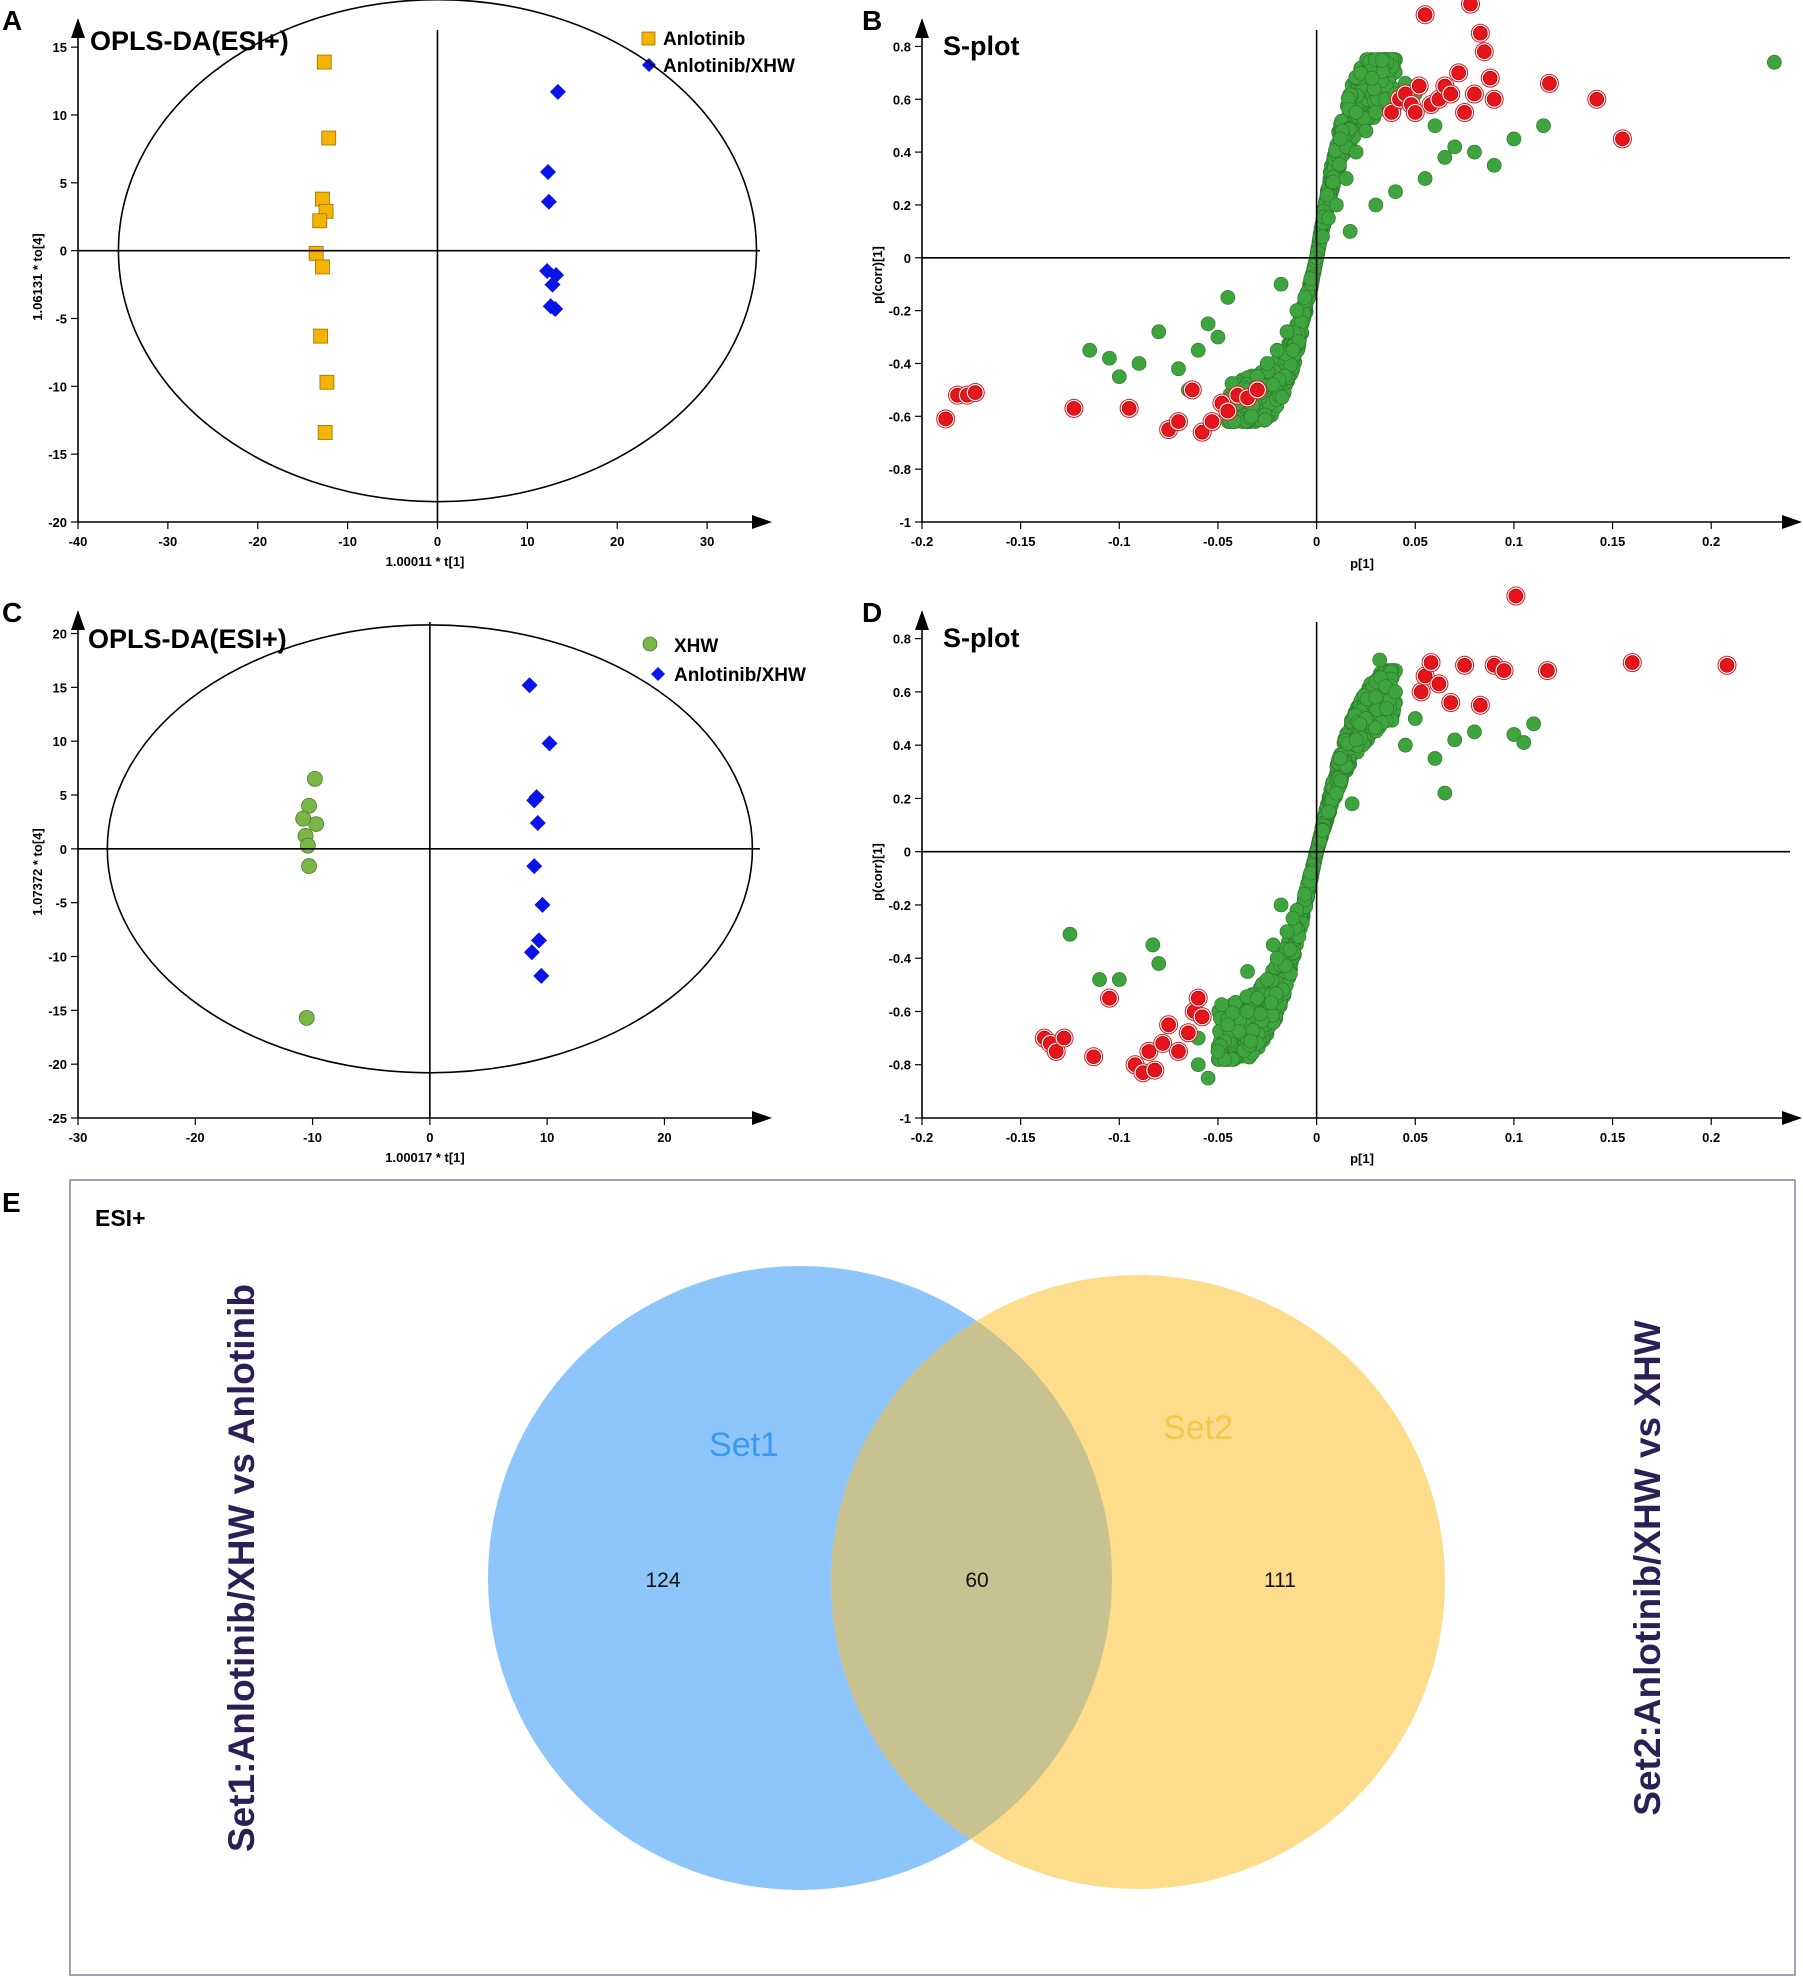 The height and width of the screenshot is (1977, 1803). I want to click on legend-xhw-label: XHW, so click(696, 646).